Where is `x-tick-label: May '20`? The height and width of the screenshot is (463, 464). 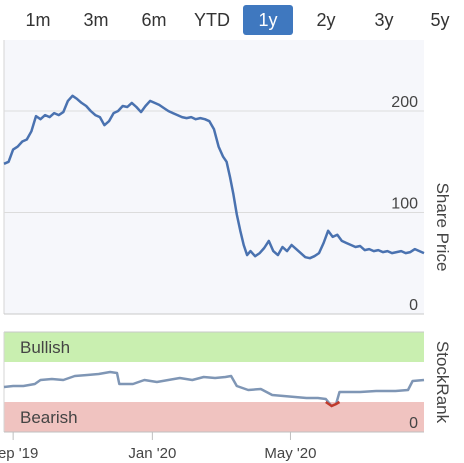
x-tick-label: May '20 is located at coordinates (290, 453).